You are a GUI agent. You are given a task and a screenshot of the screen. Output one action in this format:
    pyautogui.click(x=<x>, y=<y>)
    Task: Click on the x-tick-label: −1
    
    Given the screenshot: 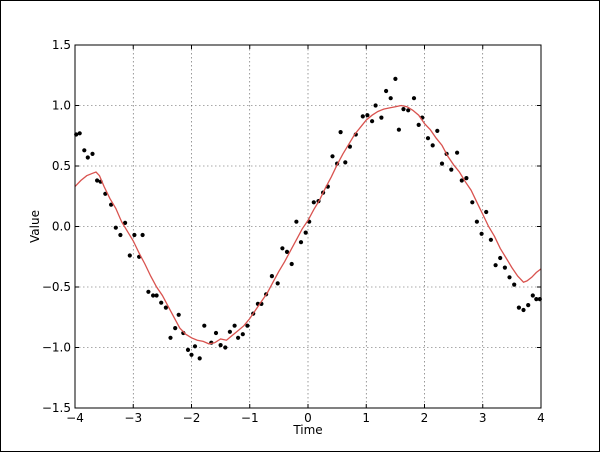 What is the action you would take?
    pyautogui.click(x=250, y=418)
    